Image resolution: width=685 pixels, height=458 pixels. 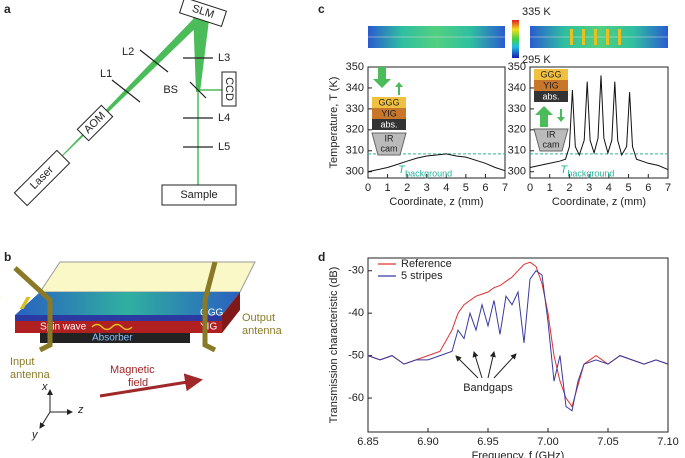 What do you see at coordinates (564, 170) in the screenshot?
I see `annotation: T` at bounding box center [564, 170].